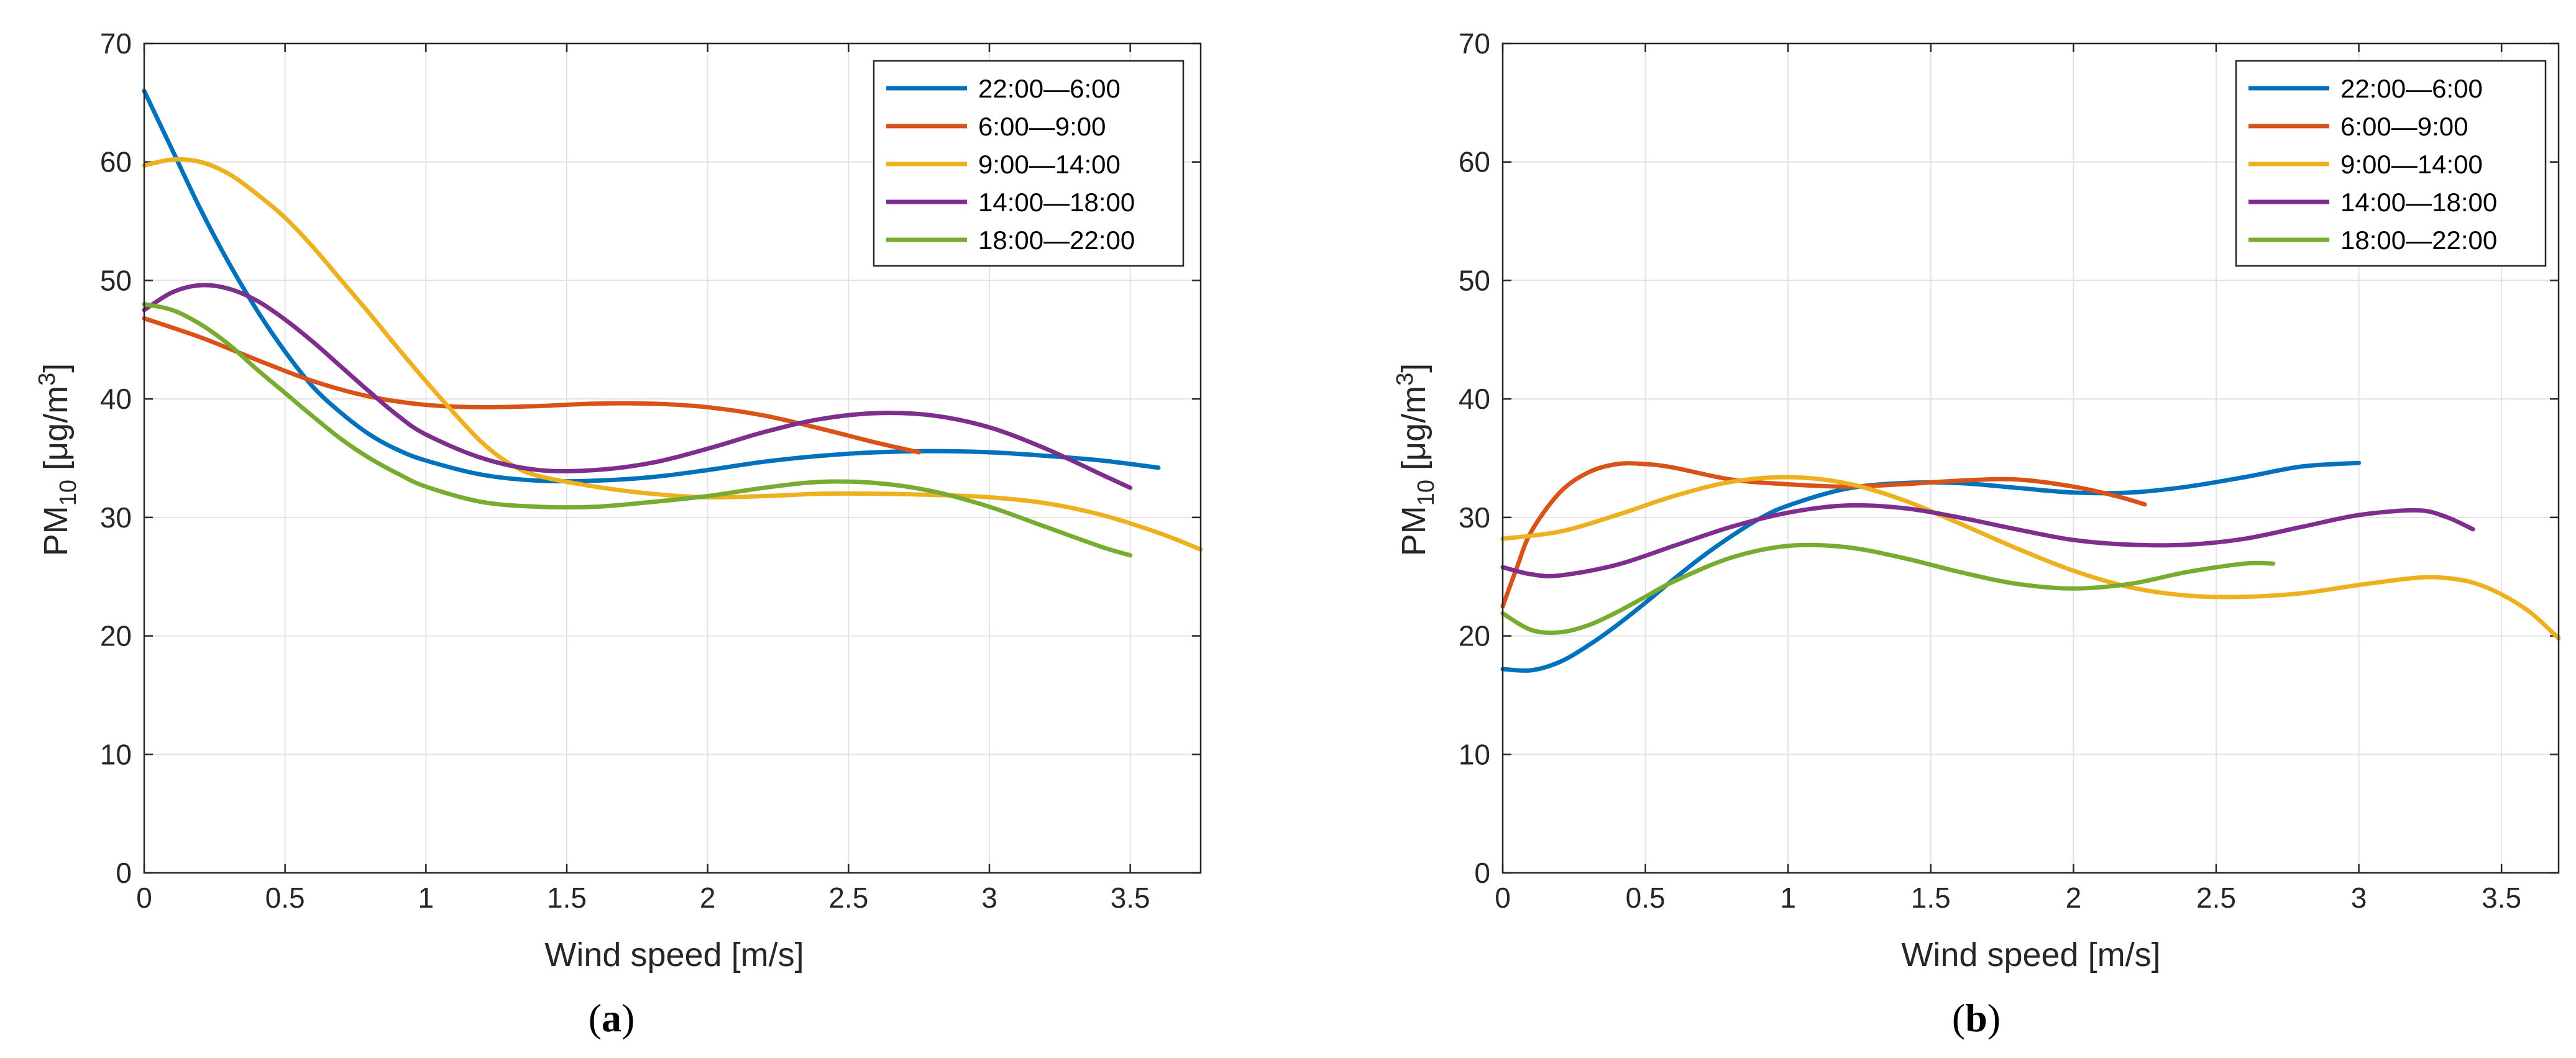  I want to click on panel-label: (b), so click(1976, 1018).